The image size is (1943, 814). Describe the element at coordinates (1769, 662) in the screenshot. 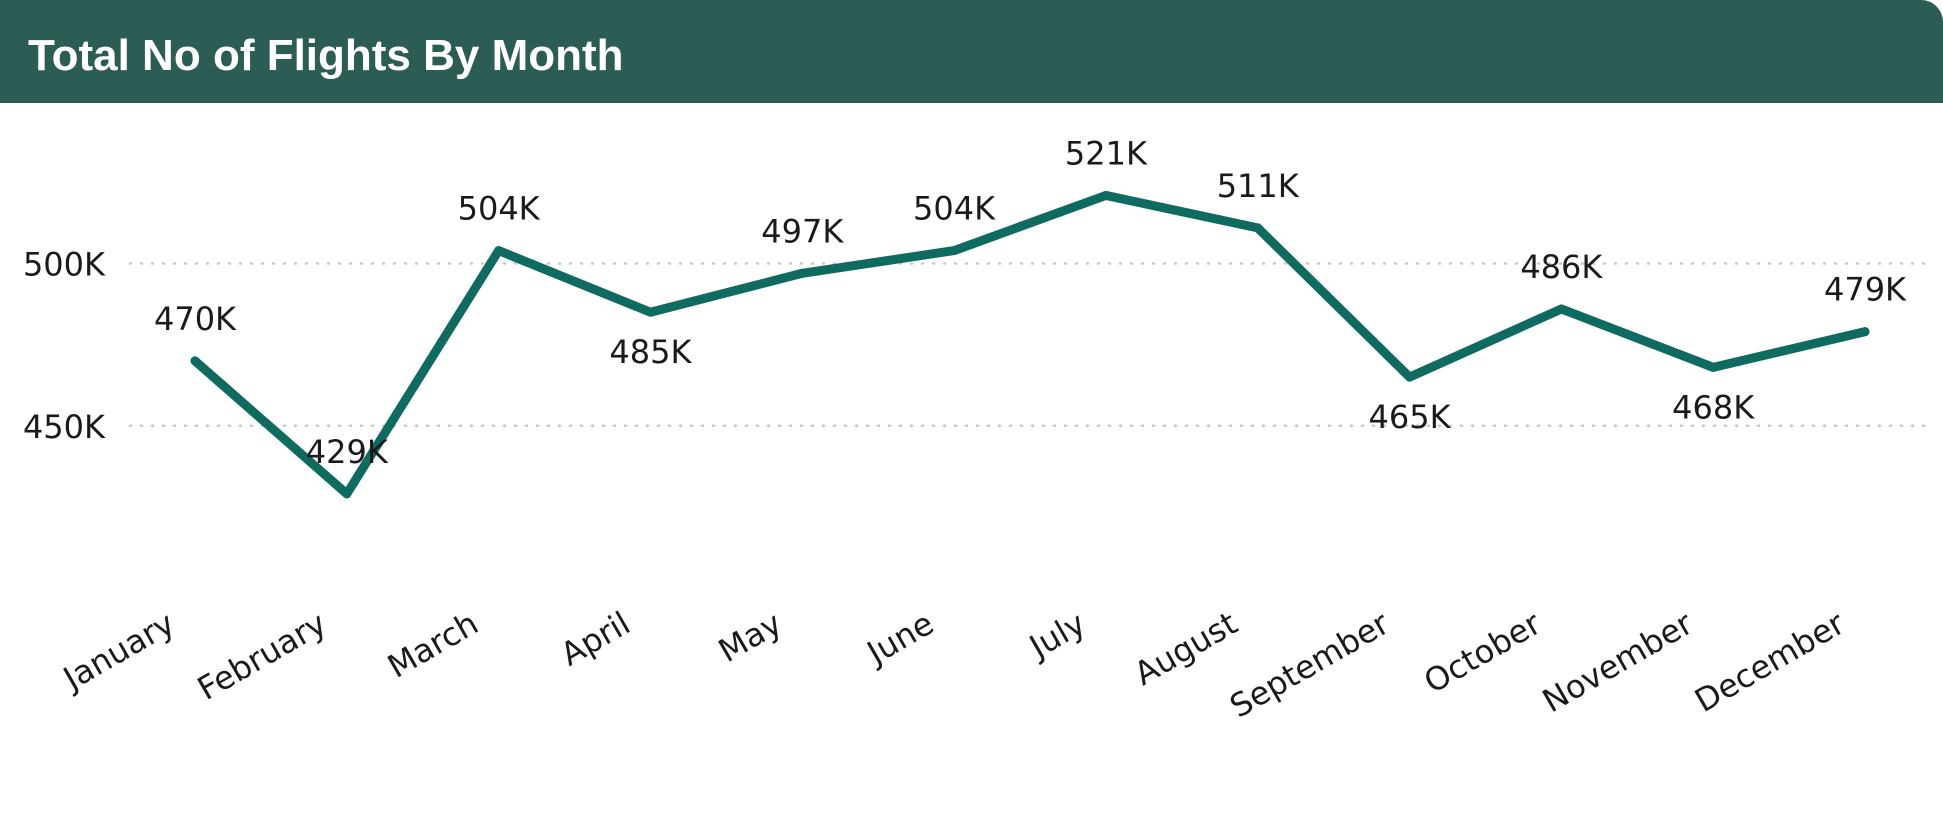

I see `x-tick-label: December` at that location.